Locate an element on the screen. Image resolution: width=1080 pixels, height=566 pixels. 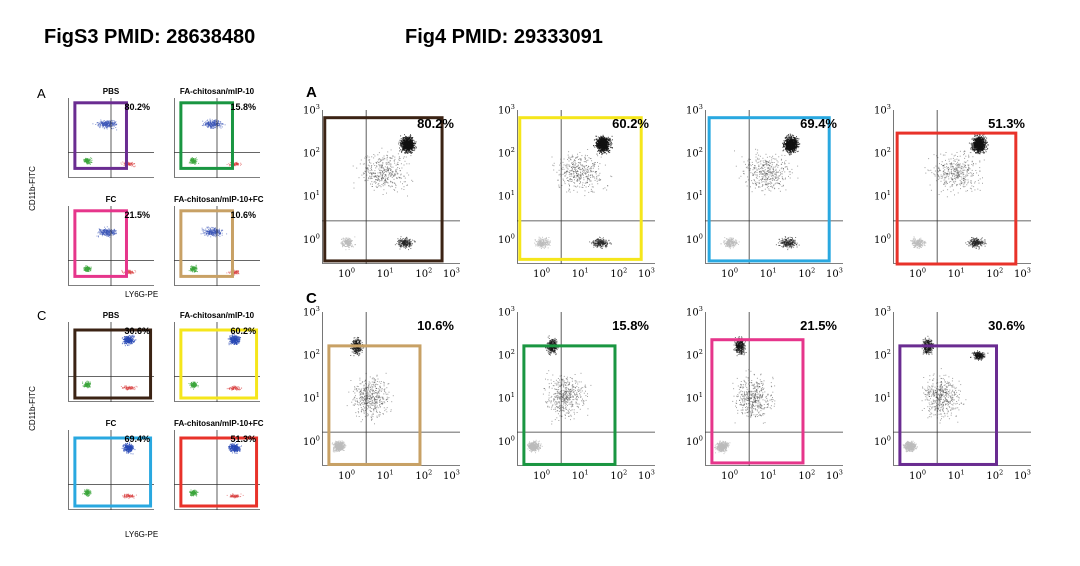
figs3-plot-1-quadrant-lines is located at coordinates (217, 138).